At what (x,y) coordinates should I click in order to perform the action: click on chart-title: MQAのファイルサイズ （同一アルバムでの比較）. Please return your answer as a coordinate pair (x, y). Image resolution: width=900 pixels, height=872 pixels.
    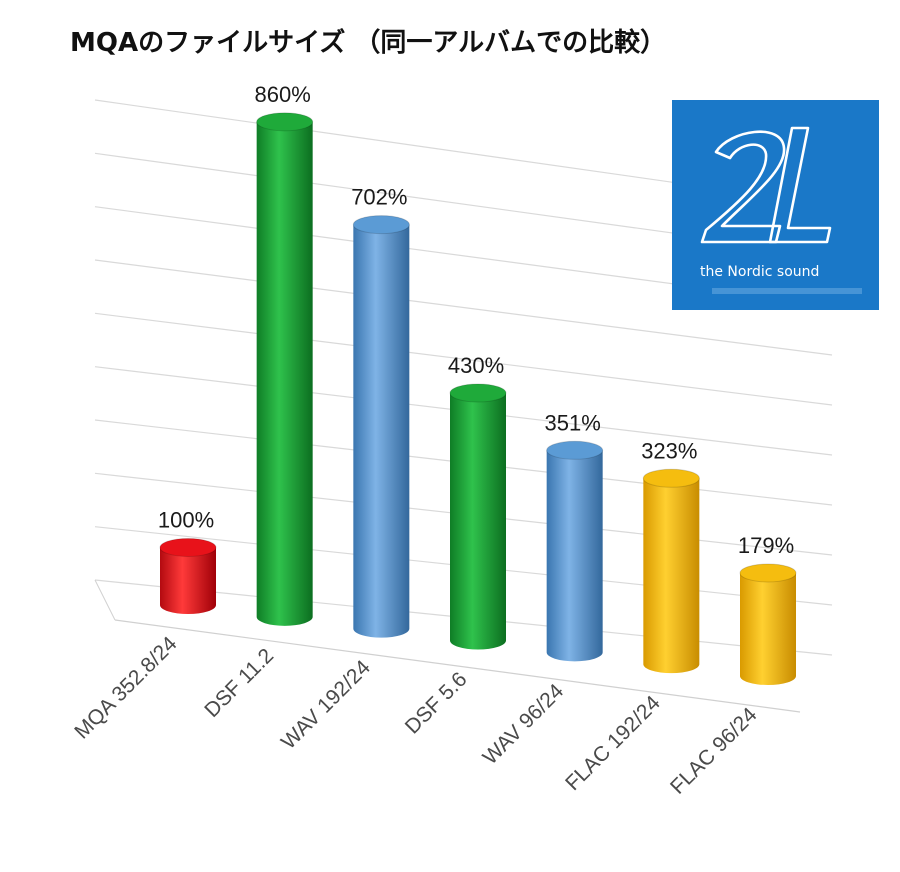
    Looking at the image, I should click on (368, 43).